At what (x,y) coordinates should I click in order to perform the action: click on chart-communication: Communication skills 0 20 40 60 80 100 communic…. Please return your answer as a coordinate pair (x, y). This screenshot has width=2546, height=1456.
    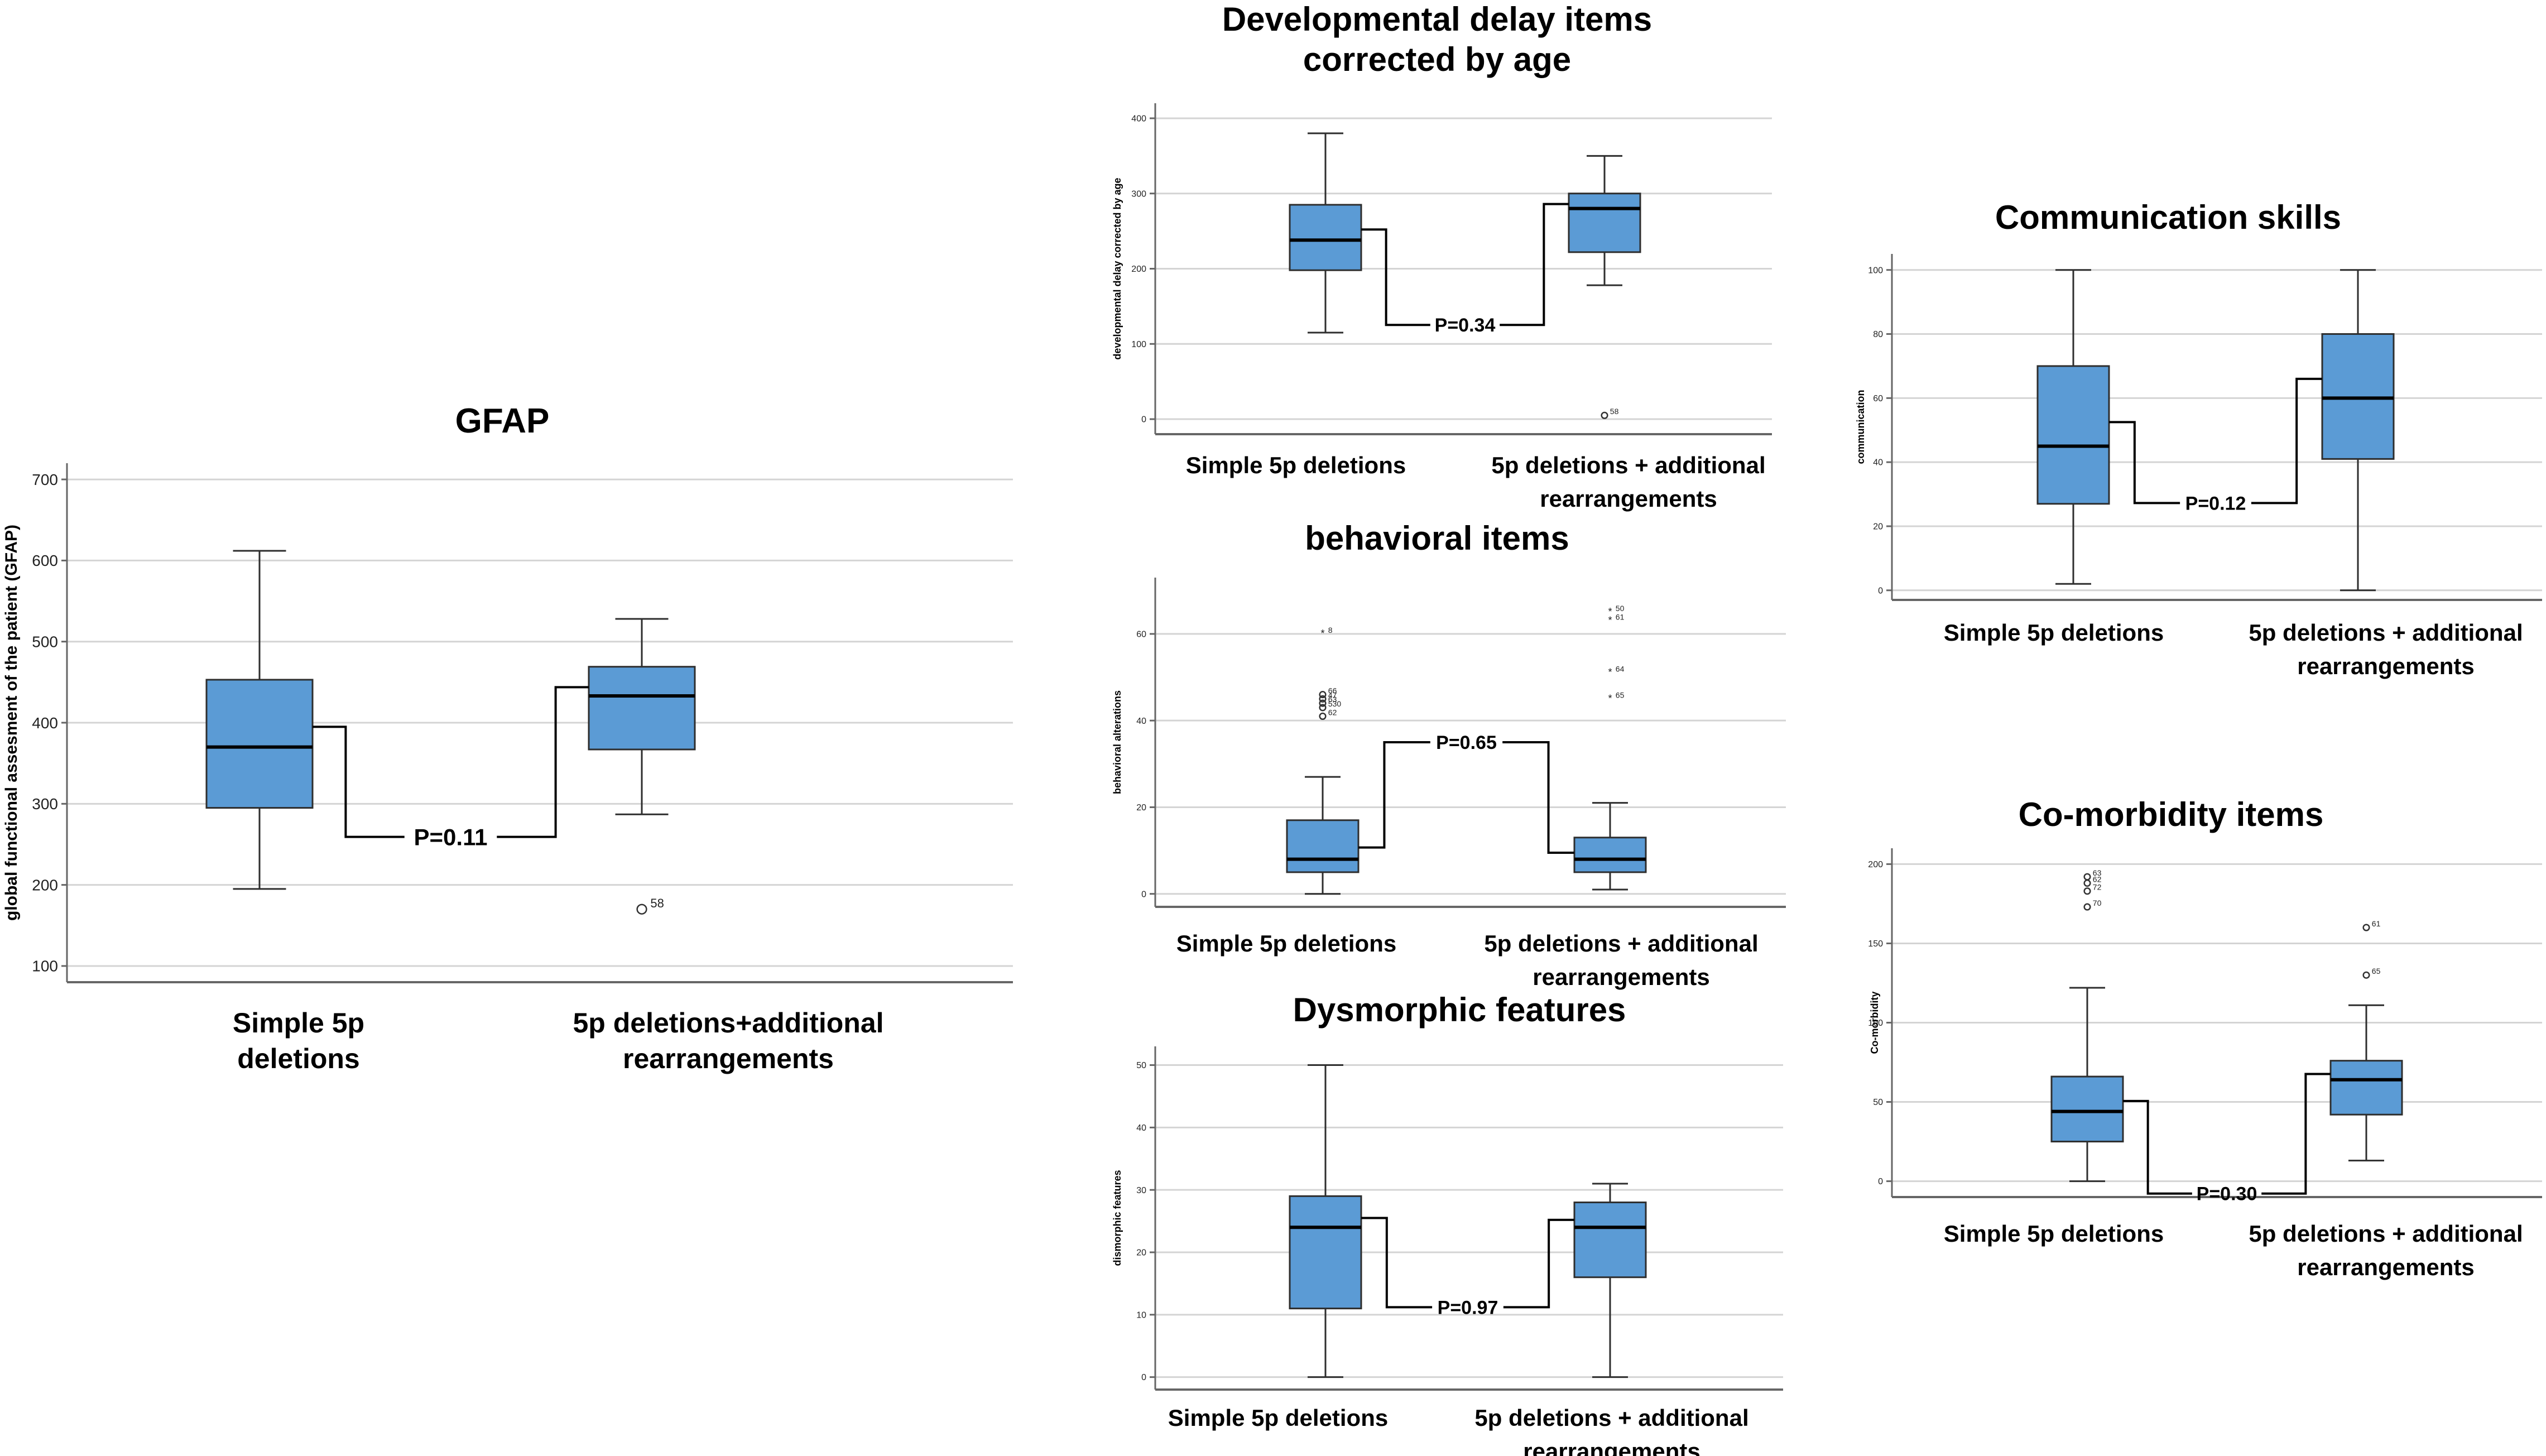
    Looking at the image, I should click on (2198, 439).